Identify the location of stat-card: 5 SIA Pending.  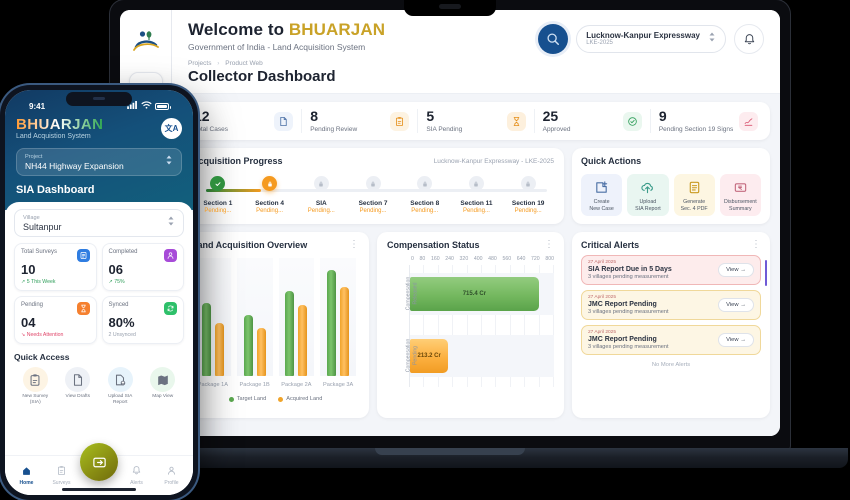
(476, 121).